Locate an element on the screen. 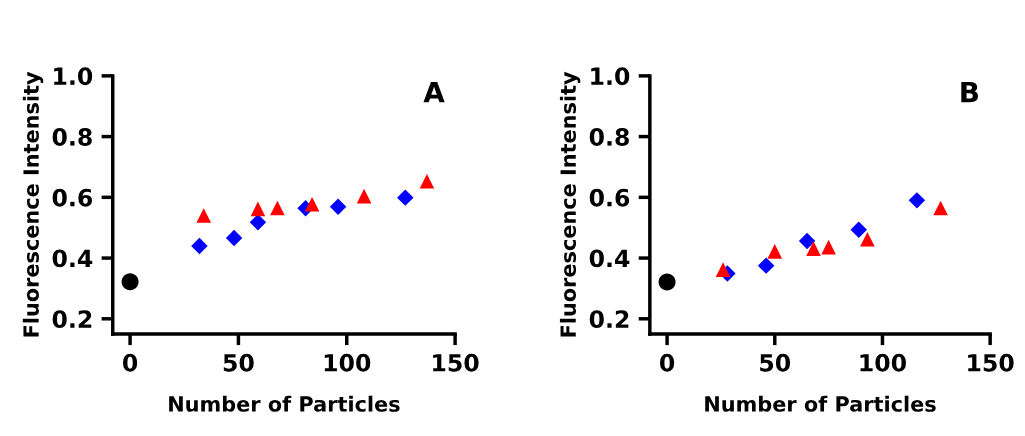 The width and height of the screenshot is (1025, 436). annotation: A is located at coordinates (434, 92).